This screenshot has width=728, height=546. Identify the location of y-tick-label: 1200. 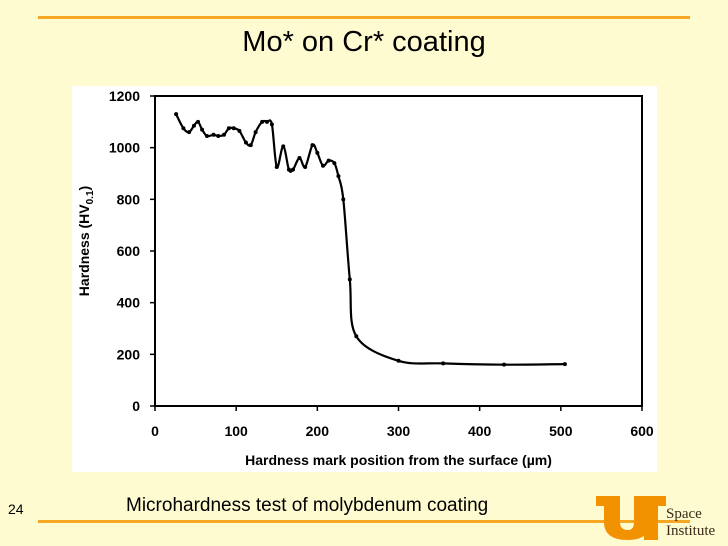
(124, 96).